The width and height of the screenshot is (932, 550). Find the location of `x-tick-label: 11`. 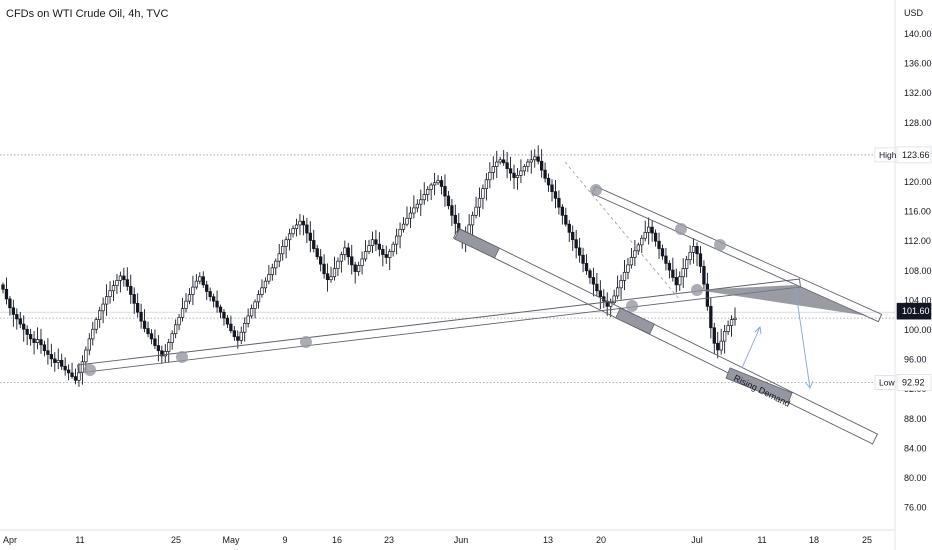

x-tick-label: 11 is located at coordinates (761, 540).